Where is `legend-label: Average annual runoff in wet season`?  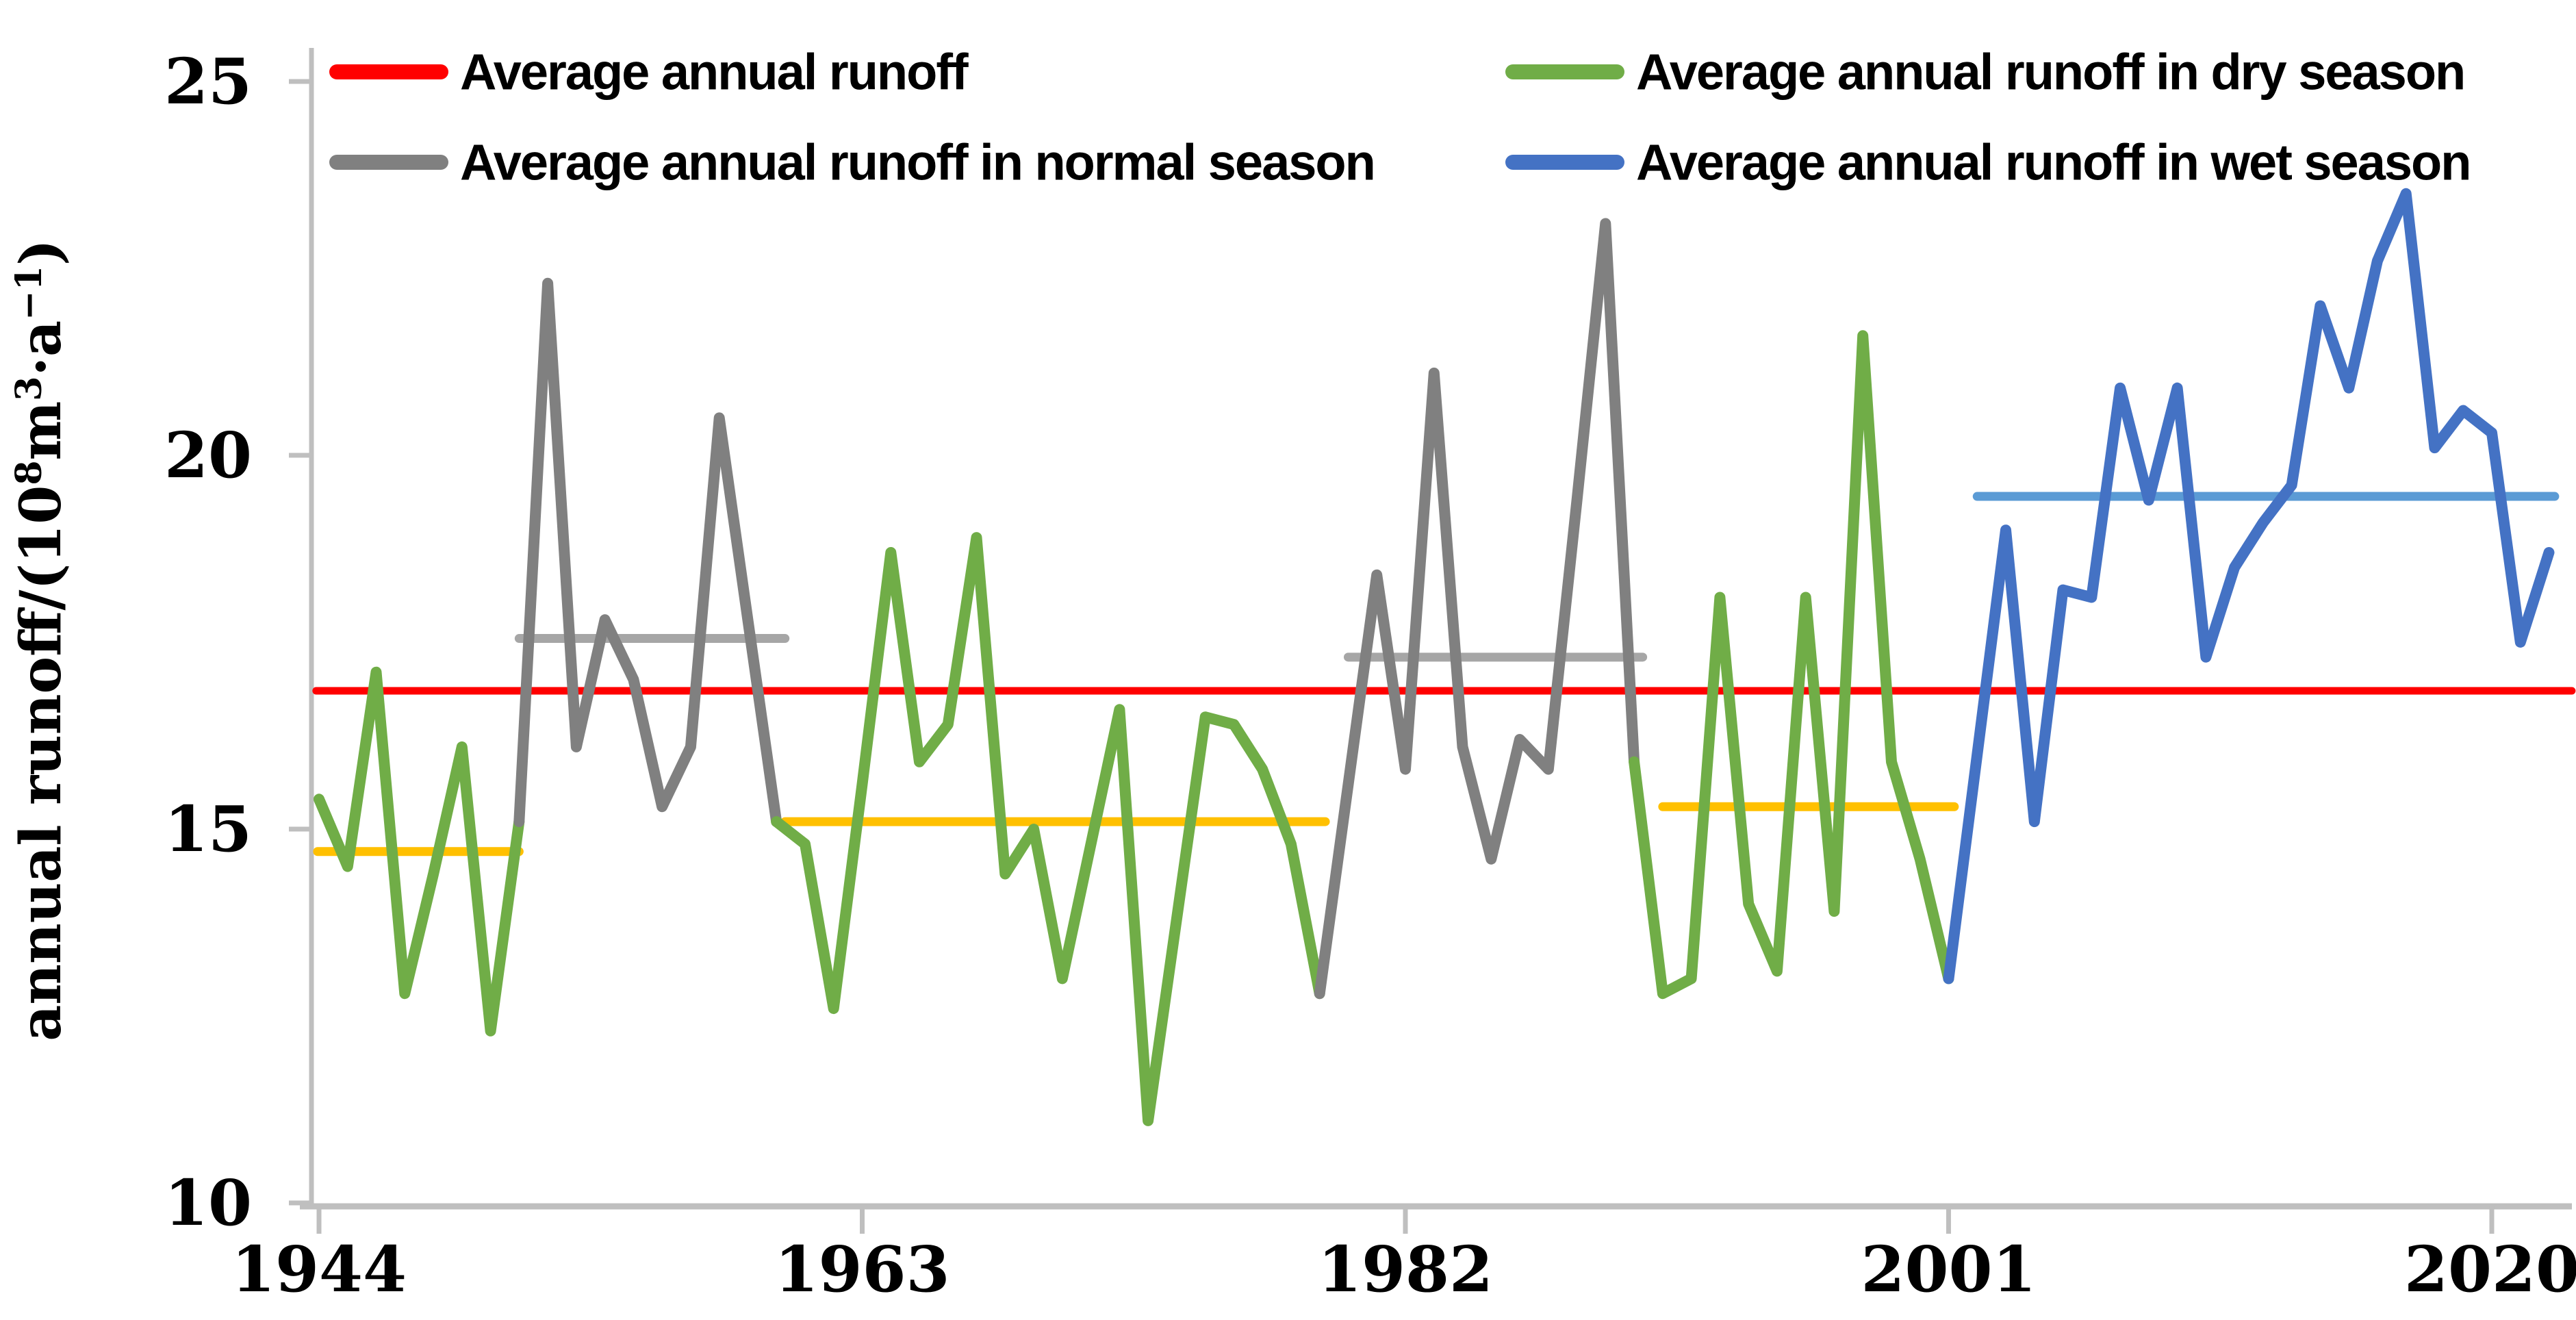
legend-label: Average annual runoff in wet season is located at coordinates (2053, 163).